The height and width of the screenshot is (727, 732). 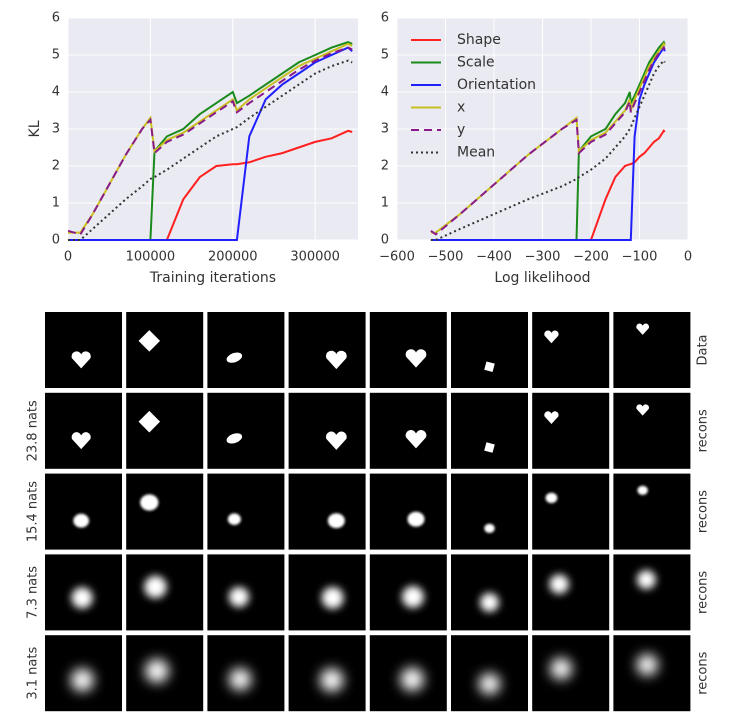 I want to click on legend-label: Orientation, so click(x=496, y=85).